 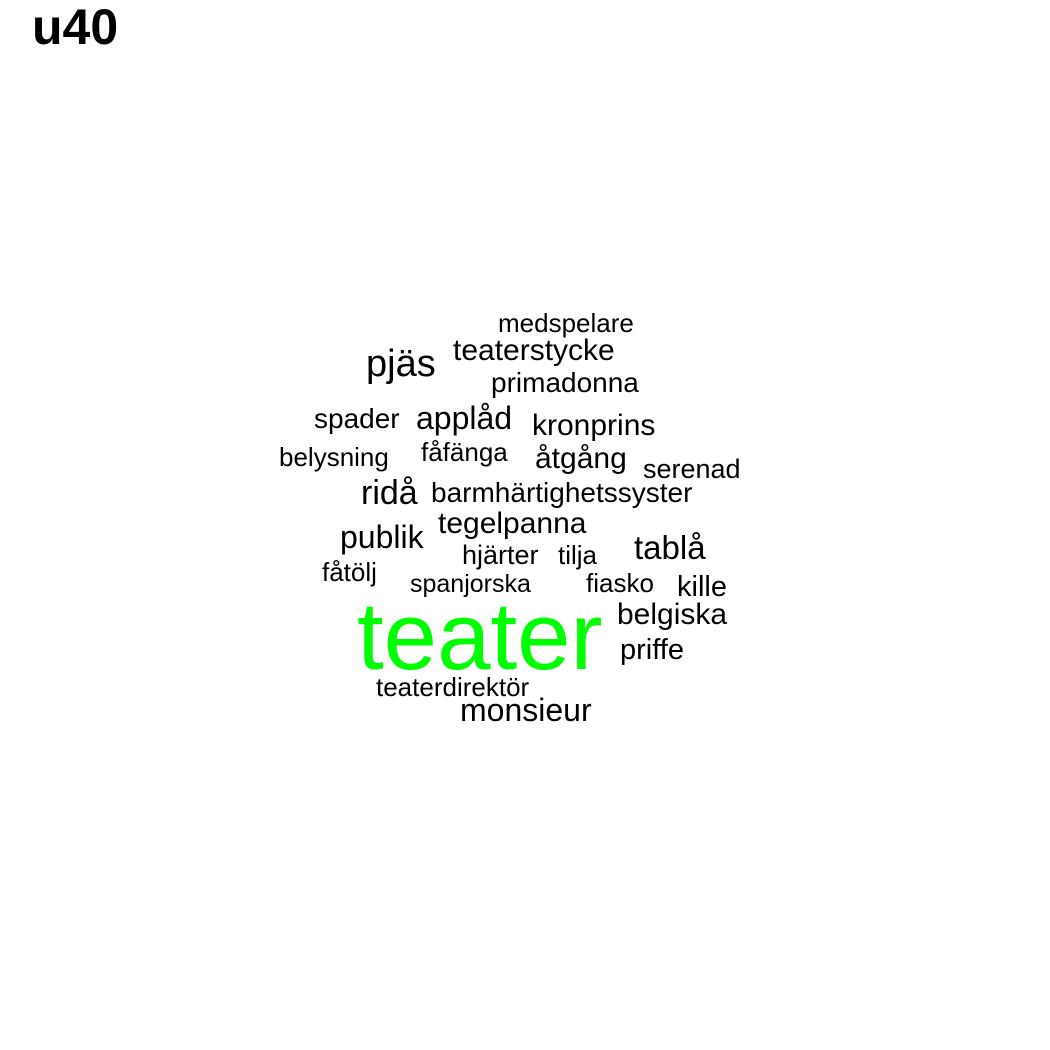 I want to click on page-title: u40, so click(x=75, y=27).